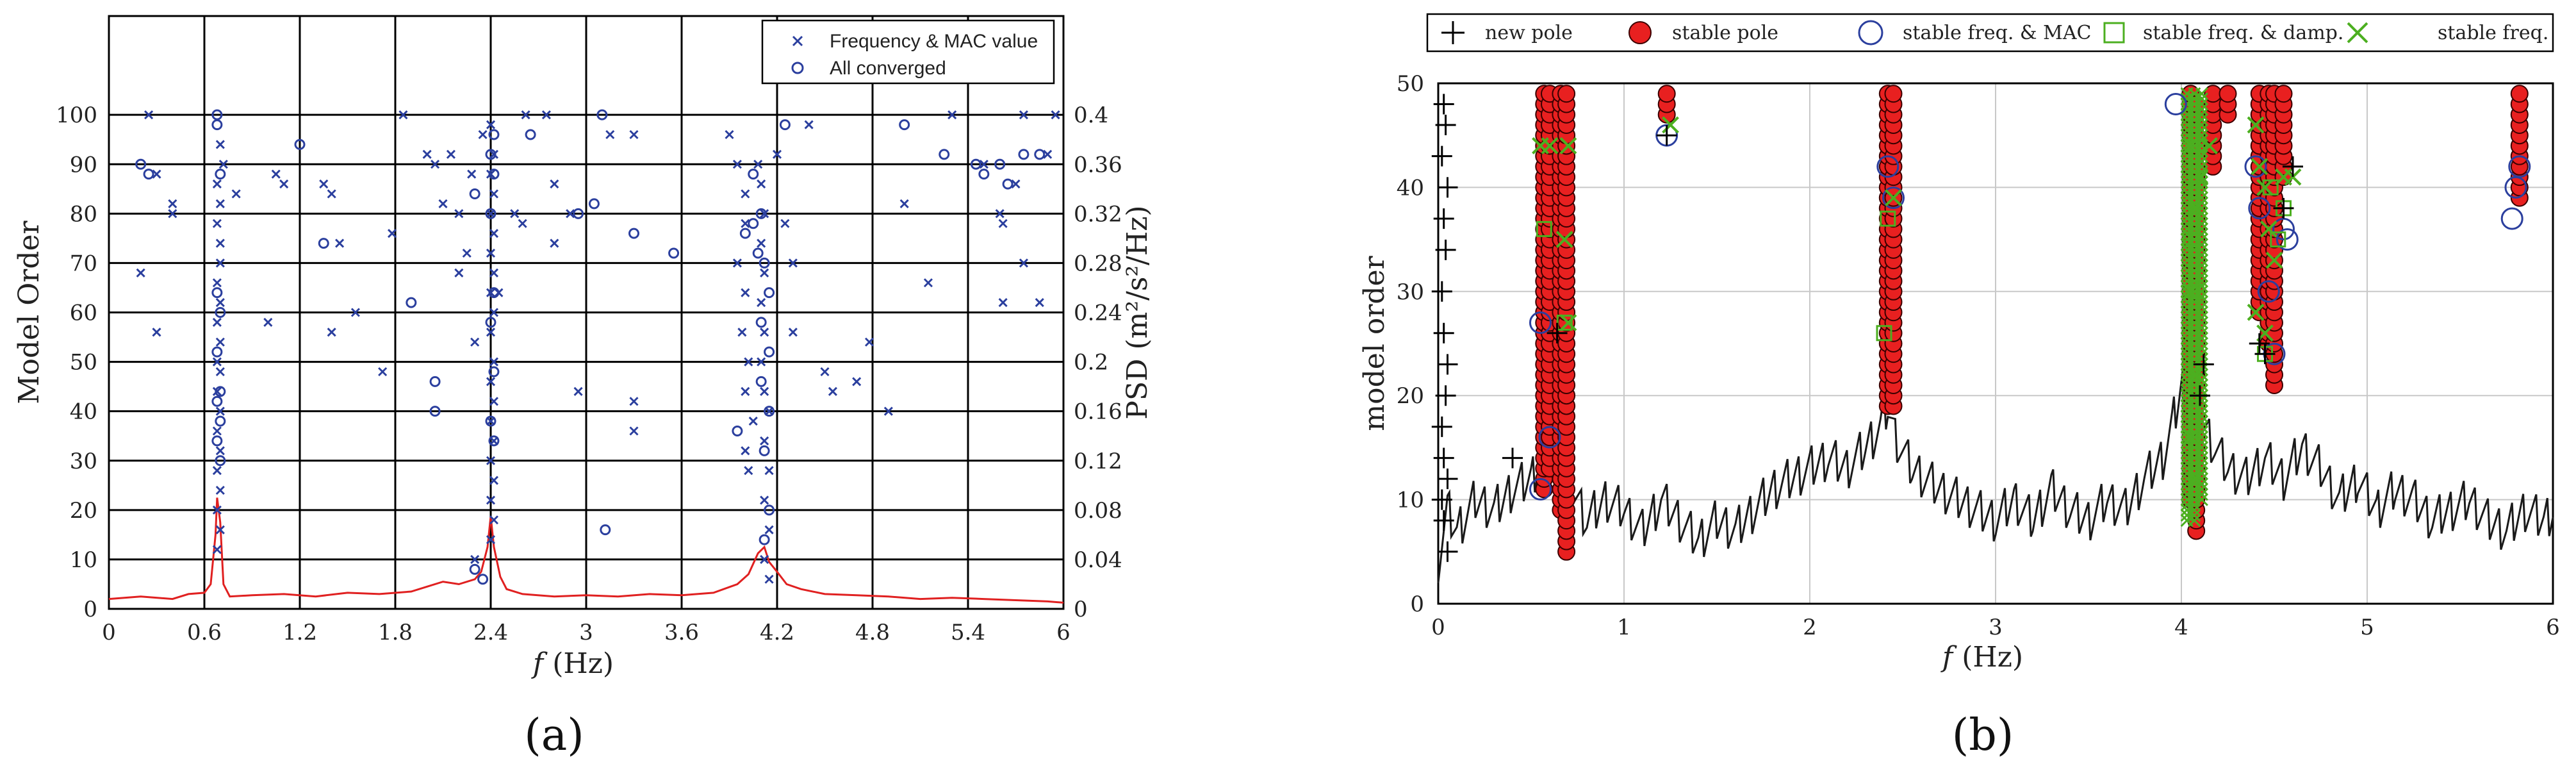 The height and width of the screenshot is (771, 2576). I want to click on y2-tick-label: 0.04, so click(1098, 560).